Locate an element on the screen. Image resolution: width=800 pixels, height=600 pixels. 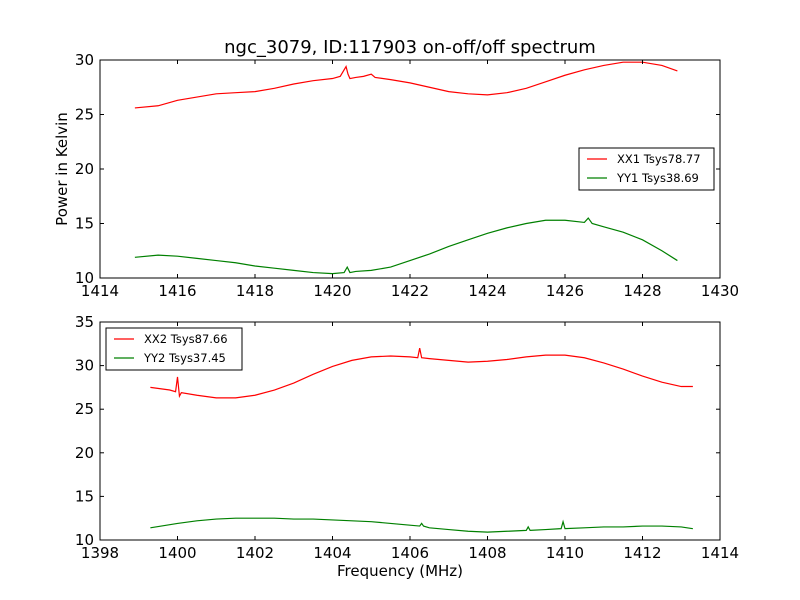
series-line-yy1 is located at coordinates (406, 246).